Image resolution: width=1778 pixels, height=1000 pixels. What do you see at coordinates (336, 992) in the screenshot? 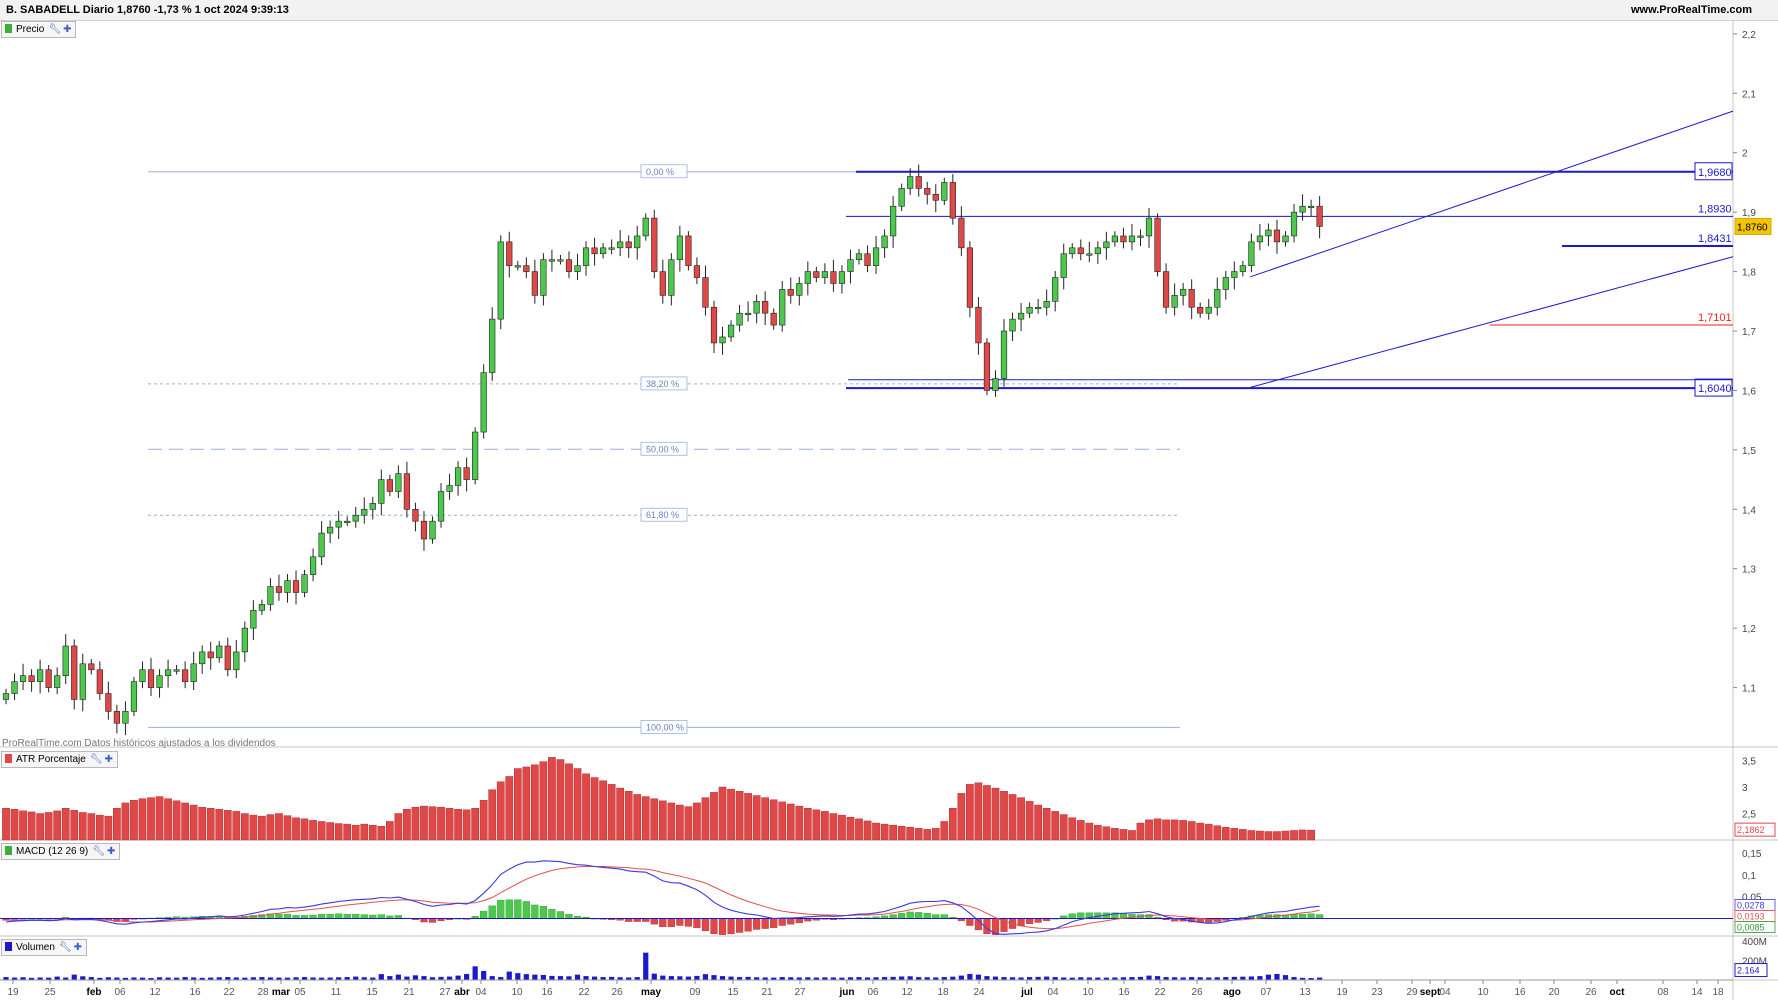
I see `x-axis-label: 11` at bounding box center [336, 992].